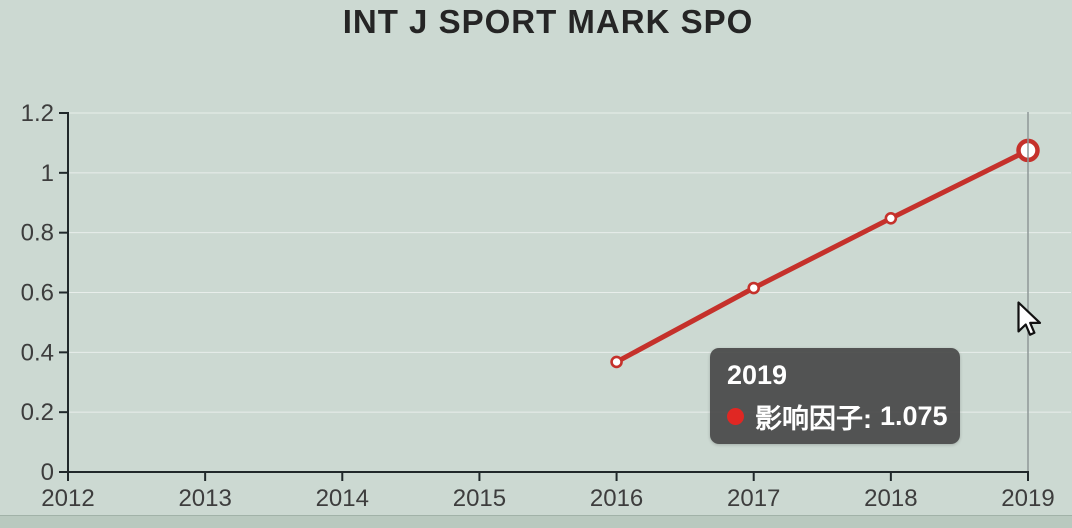 This screenshot has height=528, width=1072. What do you see at coordinates (67, 498) in the screenshot?
I see `x-tick-label: 2012` at bounding box center [67, 498].